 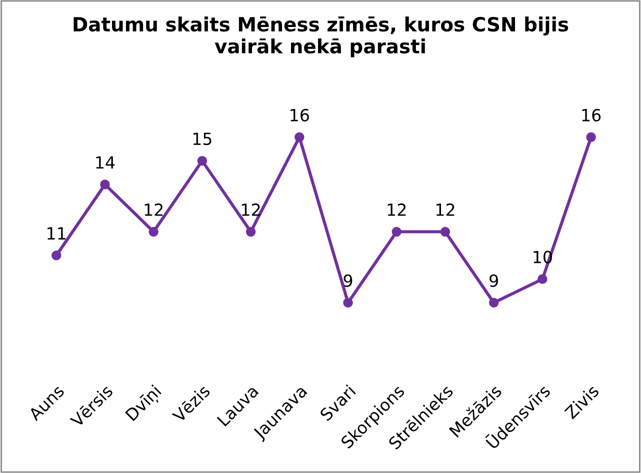 What do you see at coordinates (105, 162) in the screenshot?
I see `data-label: 14` at bounding box center [105, 162].